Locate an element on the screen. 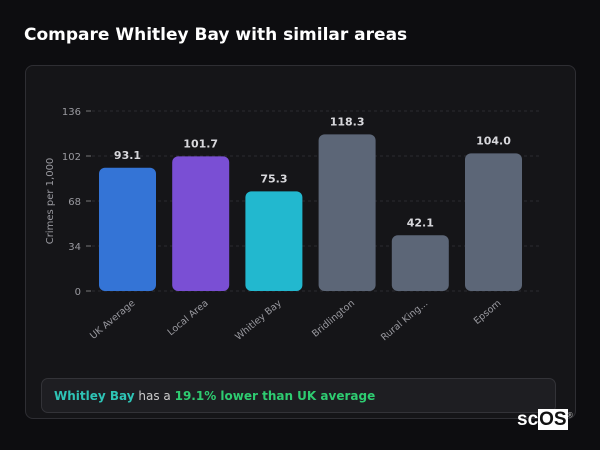 This screenshot has height=450, width=600. x-tick-label: Epsom is located at coordinates (488, 312).